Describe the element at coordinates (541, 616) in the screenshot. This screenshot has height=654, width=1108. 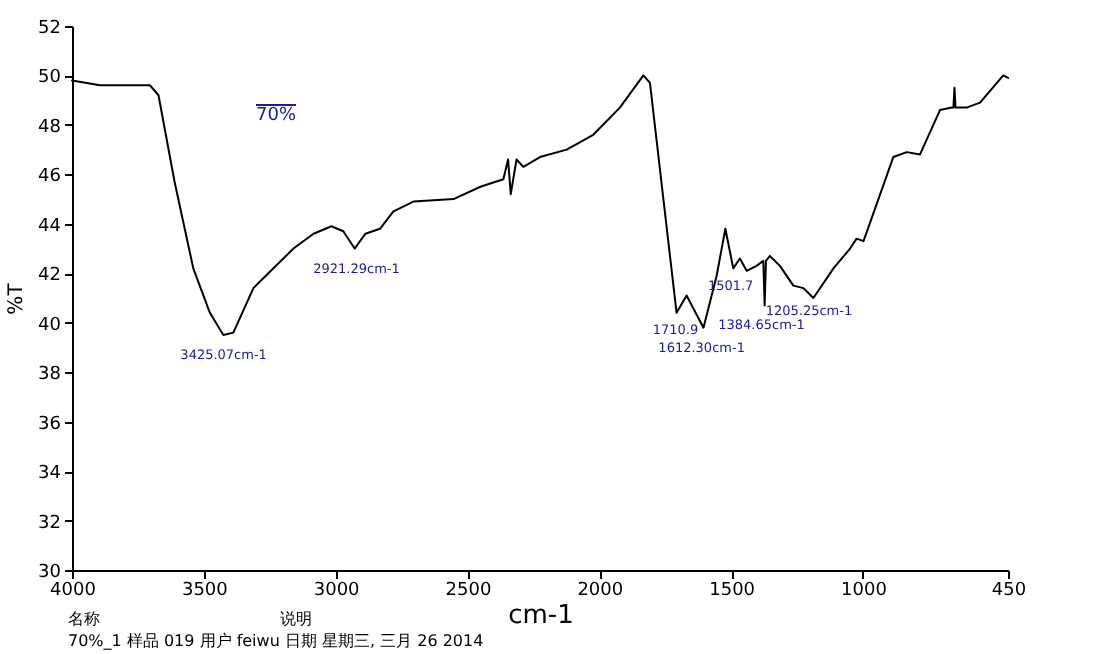
I see `x-axis-title: cm-1` at that location.